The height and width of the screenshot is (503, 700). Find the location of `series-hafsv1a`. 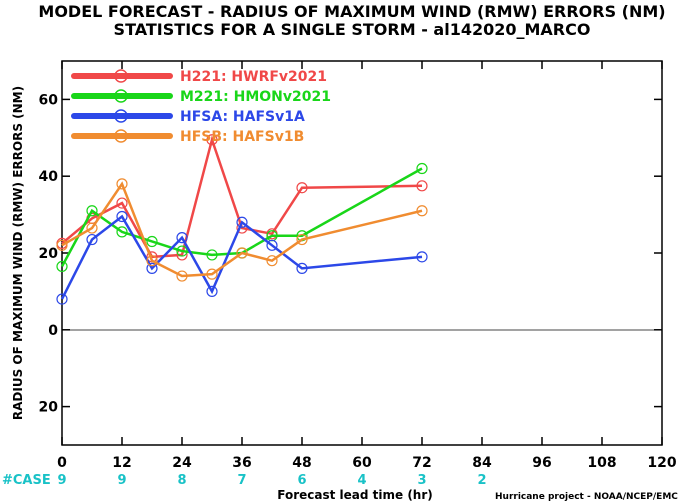

series-hafsv1a is located at coordinates (242, 257).